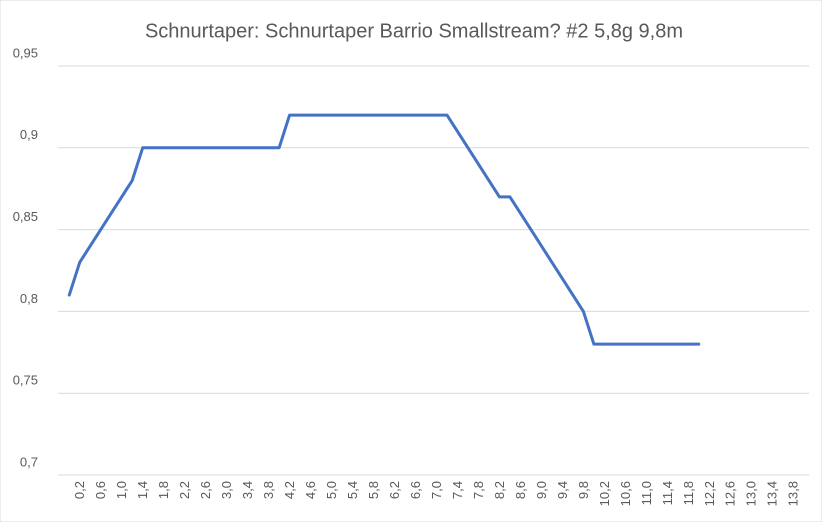 This screenshot has height=522, width=822. I want to click on x-tick-label: 11,0, so click(646, 493).